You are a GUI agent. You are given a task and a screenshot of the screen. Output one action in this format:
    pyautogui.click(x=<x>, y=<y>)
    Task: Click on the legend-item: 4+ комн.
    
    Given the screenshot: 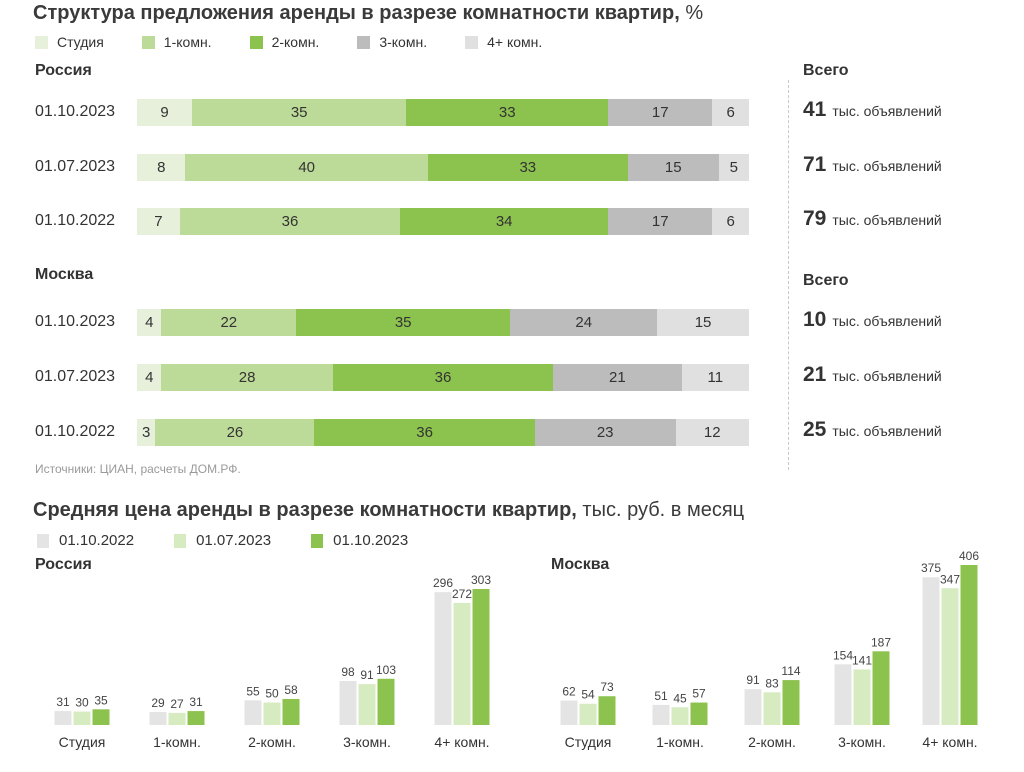 What is the action you would take?
    pyautogui.click(x=503, y=42)
    